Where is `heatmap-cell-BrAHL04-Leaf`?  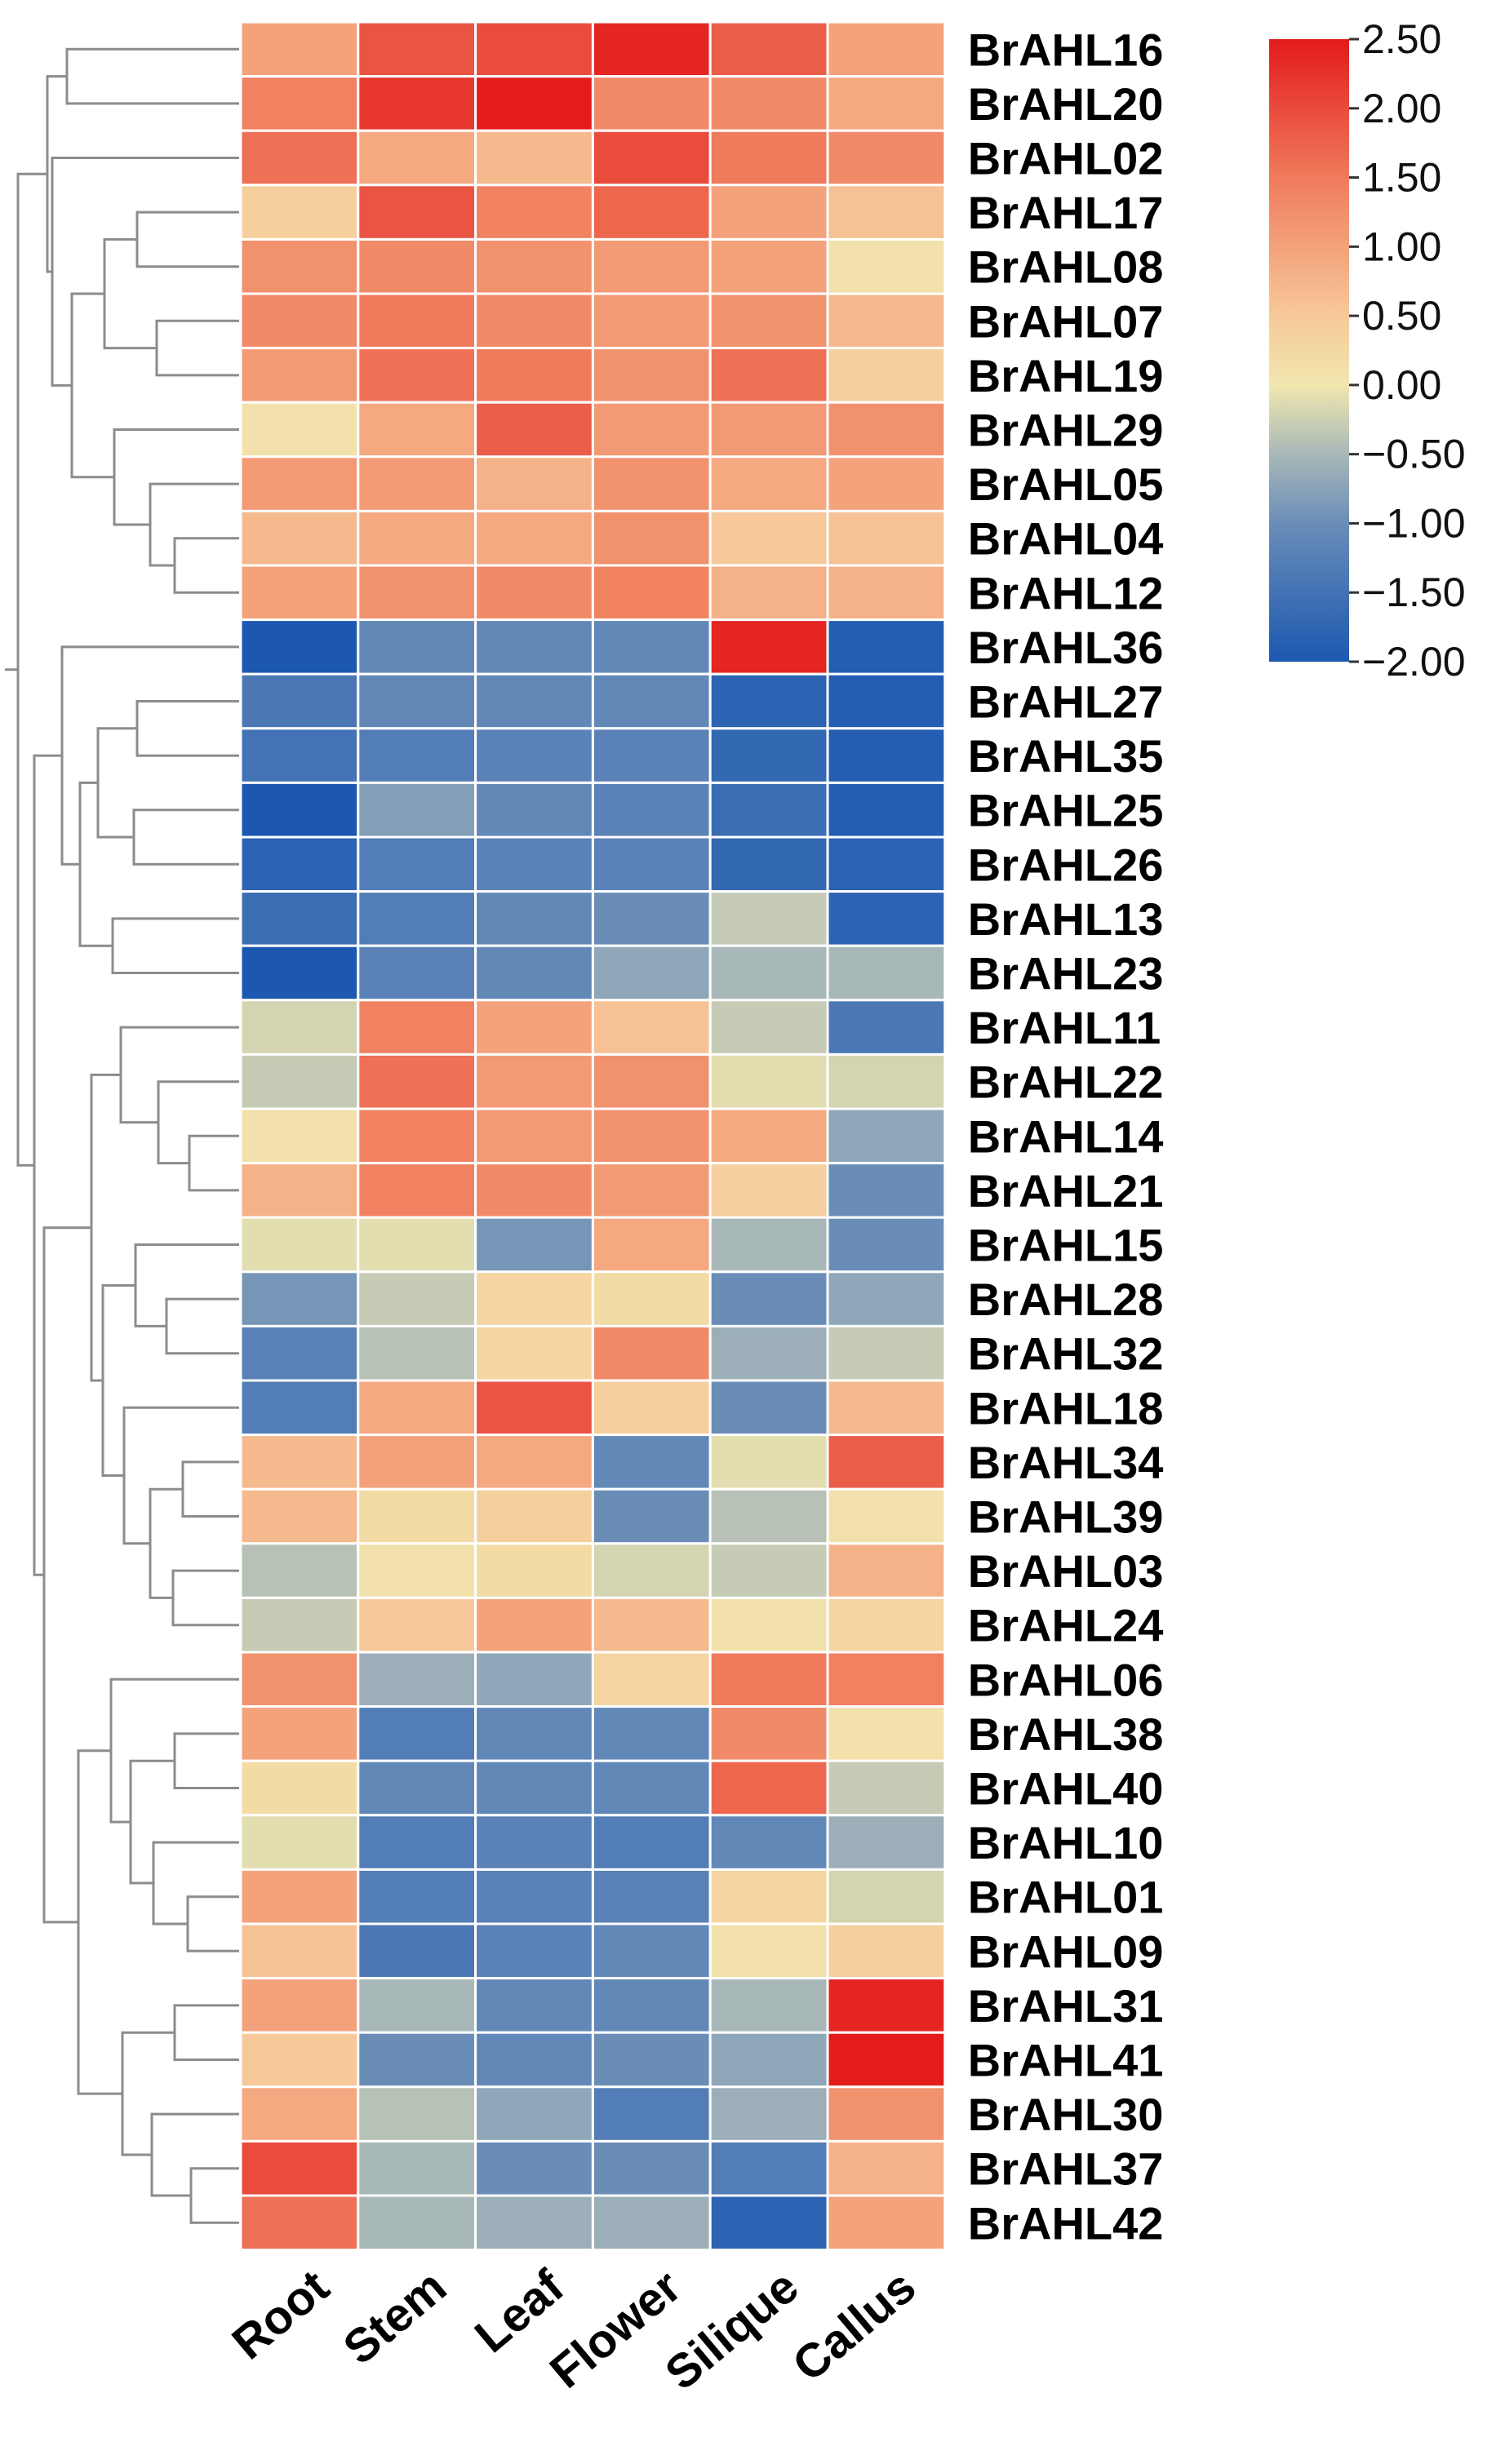
heatmap-cell-BrAHL04-Leaf is located at coordinates (534, 538).